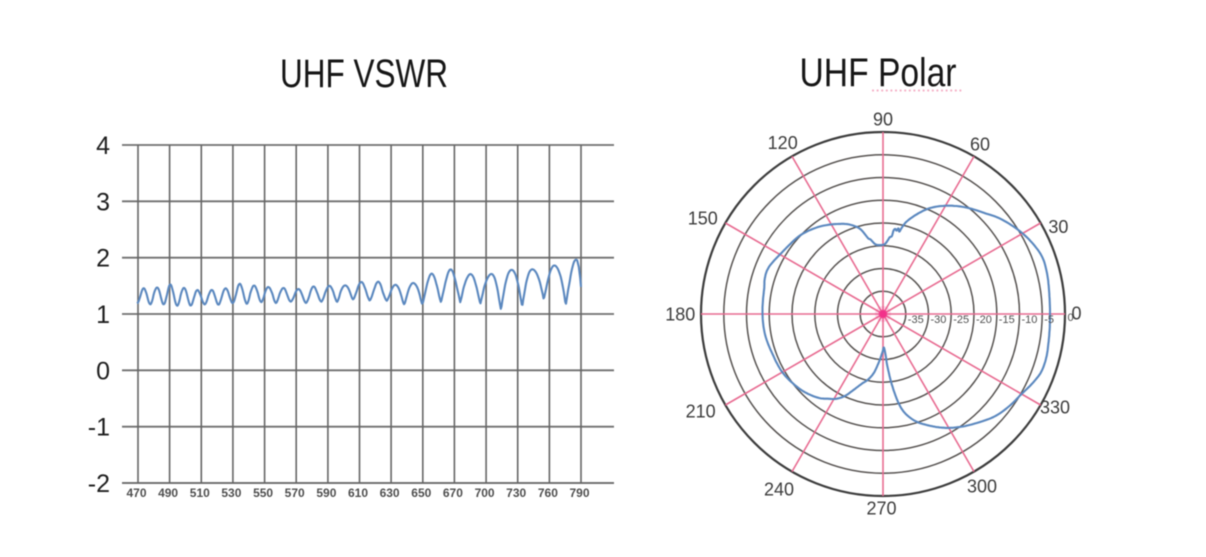  I want to click on svg-text: 120, so click(783, 143).